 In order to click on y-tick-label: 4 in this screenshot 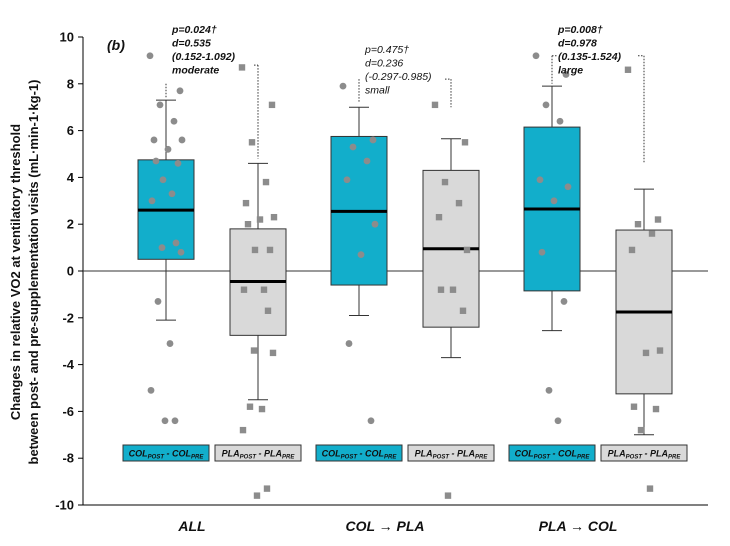, I will do `click(71, 177)`.